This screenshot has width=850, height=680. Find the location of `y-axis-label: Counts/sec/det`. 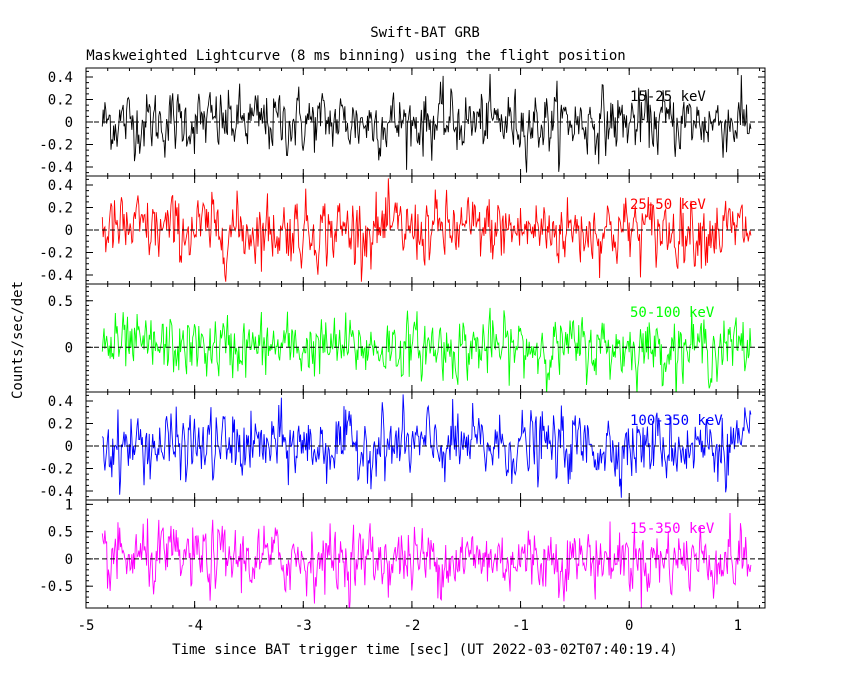

y-axis-label: Counts/sec/det is located at coordinates (18, 340).